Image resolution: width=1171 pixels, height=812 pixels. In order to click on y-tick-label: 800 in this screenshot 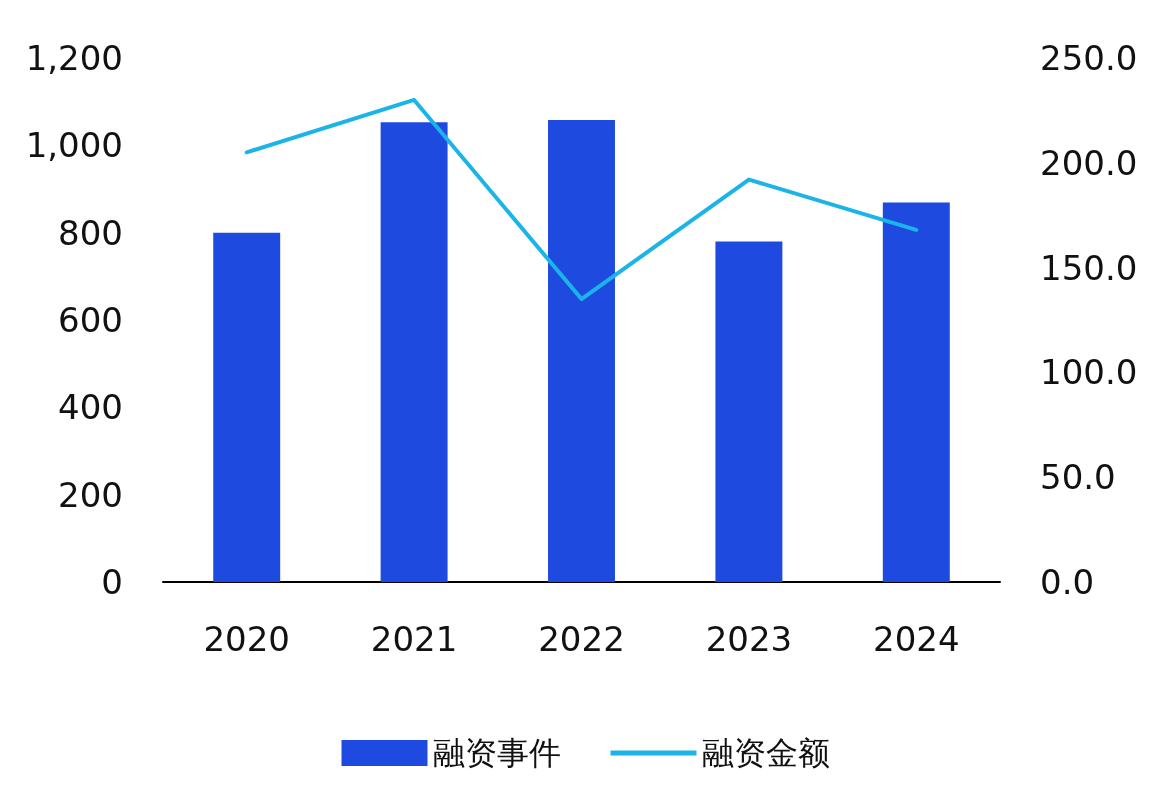, I will do `click(90, 232)`.